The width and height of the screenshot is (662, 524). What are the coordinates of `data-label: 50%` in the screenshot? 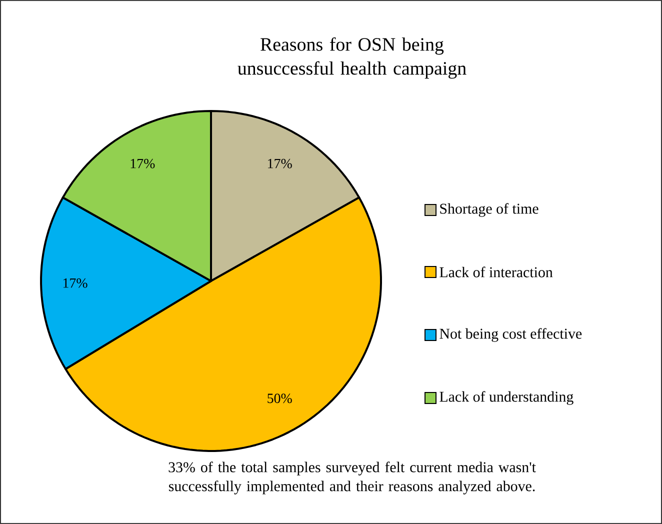 It's located at (280, 399).